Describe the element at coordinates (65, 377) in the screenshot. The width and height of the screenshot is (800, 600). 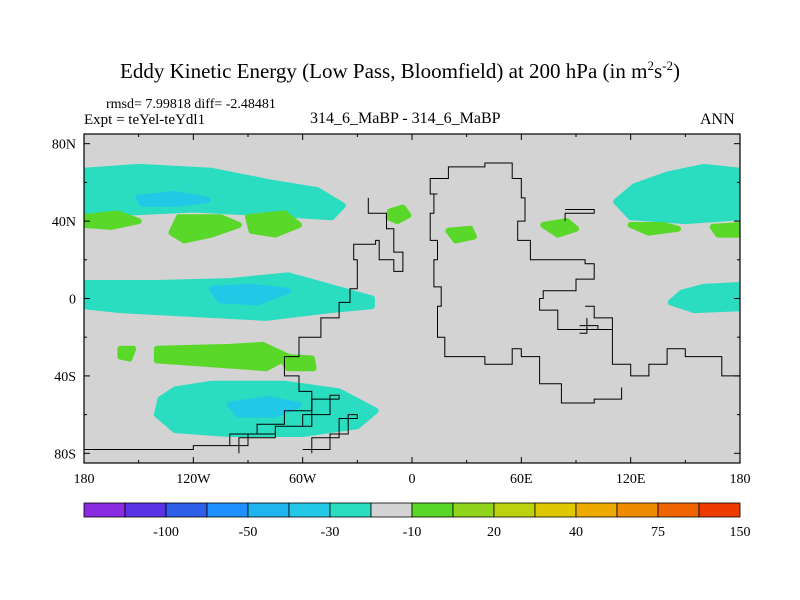
I see `y-tick-label: 40S` at that location.